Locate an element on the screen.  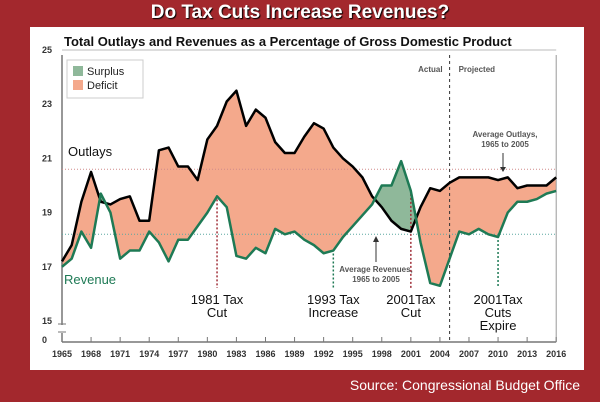
average-revenues-label: 1965 to 2005 is located at coordinates (376, 279).